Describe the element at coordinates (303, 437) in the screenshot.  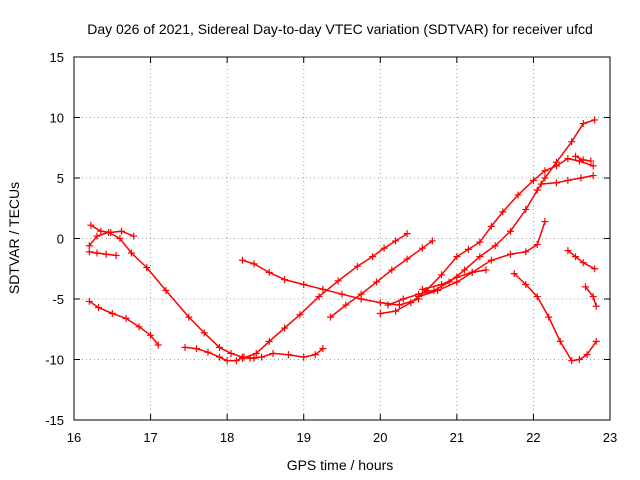
I see `x-tick-label: 19` at that location.